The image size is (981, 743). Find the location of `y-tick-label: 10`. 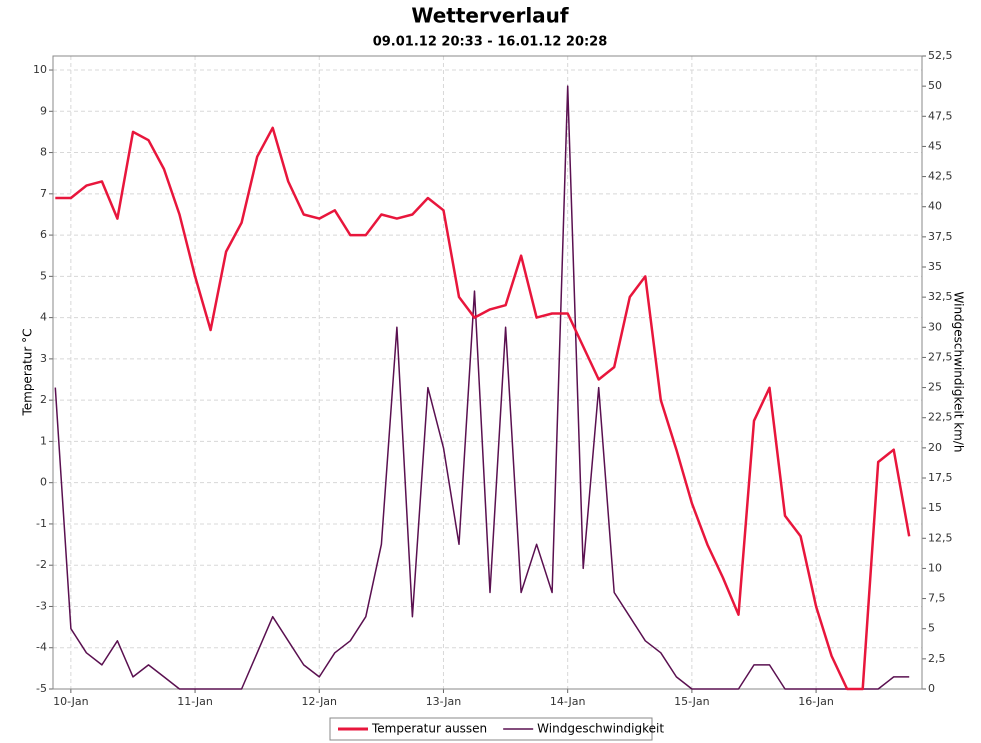

y-tick-label: 10 is located at coordinates (40, 69).